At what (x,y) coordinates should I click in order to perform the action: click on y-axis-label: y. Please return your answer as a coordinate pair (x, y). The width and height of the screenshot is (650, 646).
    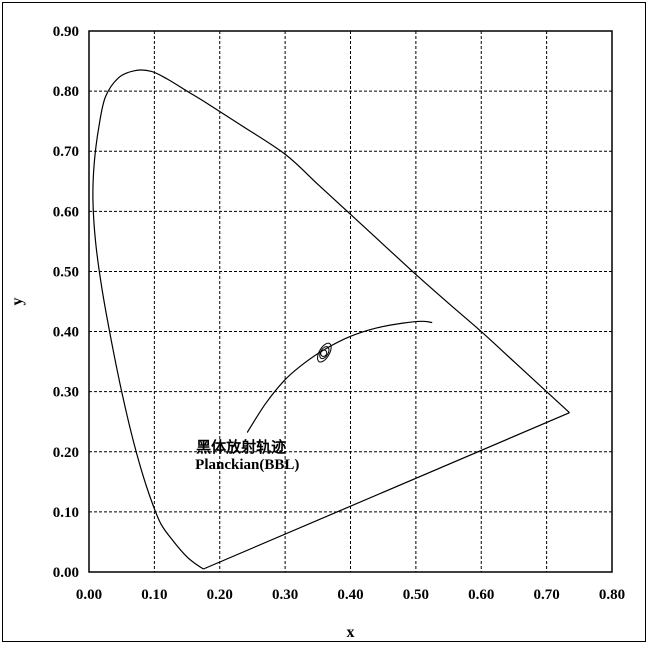
    Looking at the image, I should click on (17, 302).